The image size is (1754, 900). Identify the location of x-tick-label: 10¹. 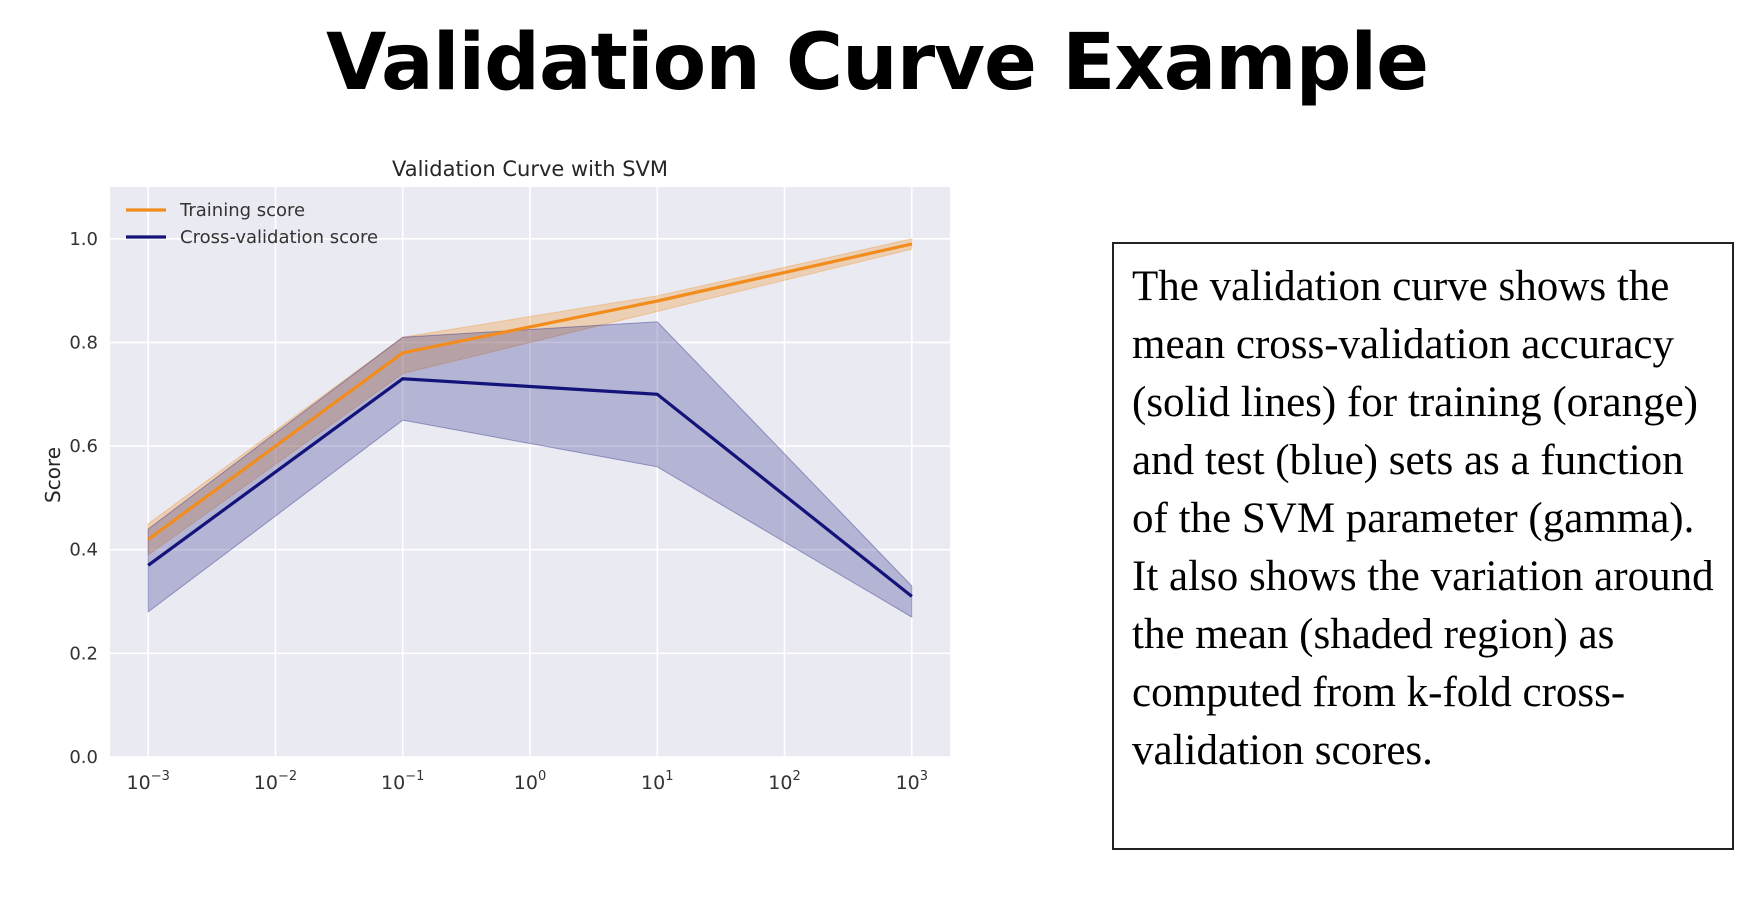
(657, 781).